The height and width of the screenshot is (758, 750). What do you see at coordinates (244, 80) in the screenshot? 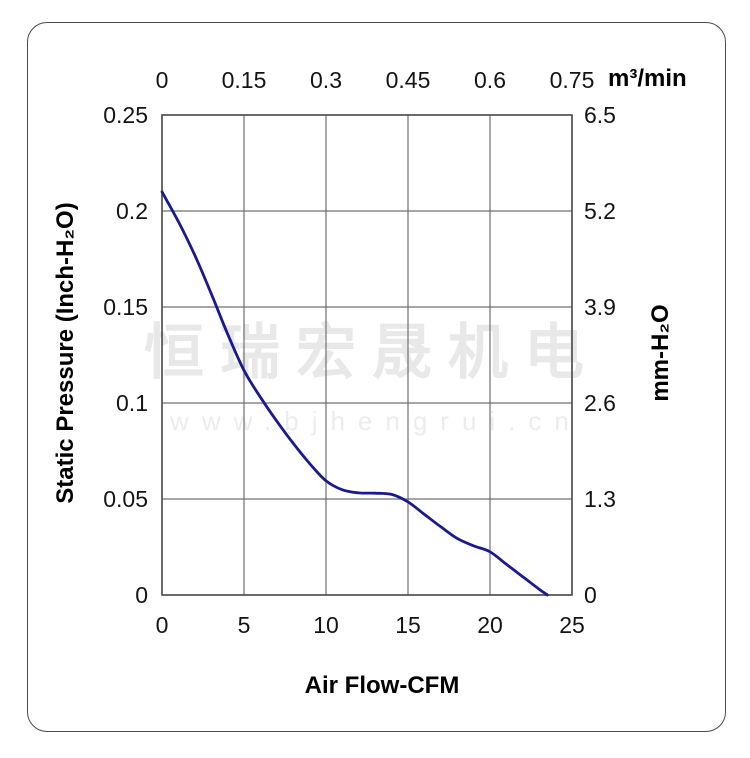
I see `top-axis-tick: 0.15` at bounding box center [244, 80].